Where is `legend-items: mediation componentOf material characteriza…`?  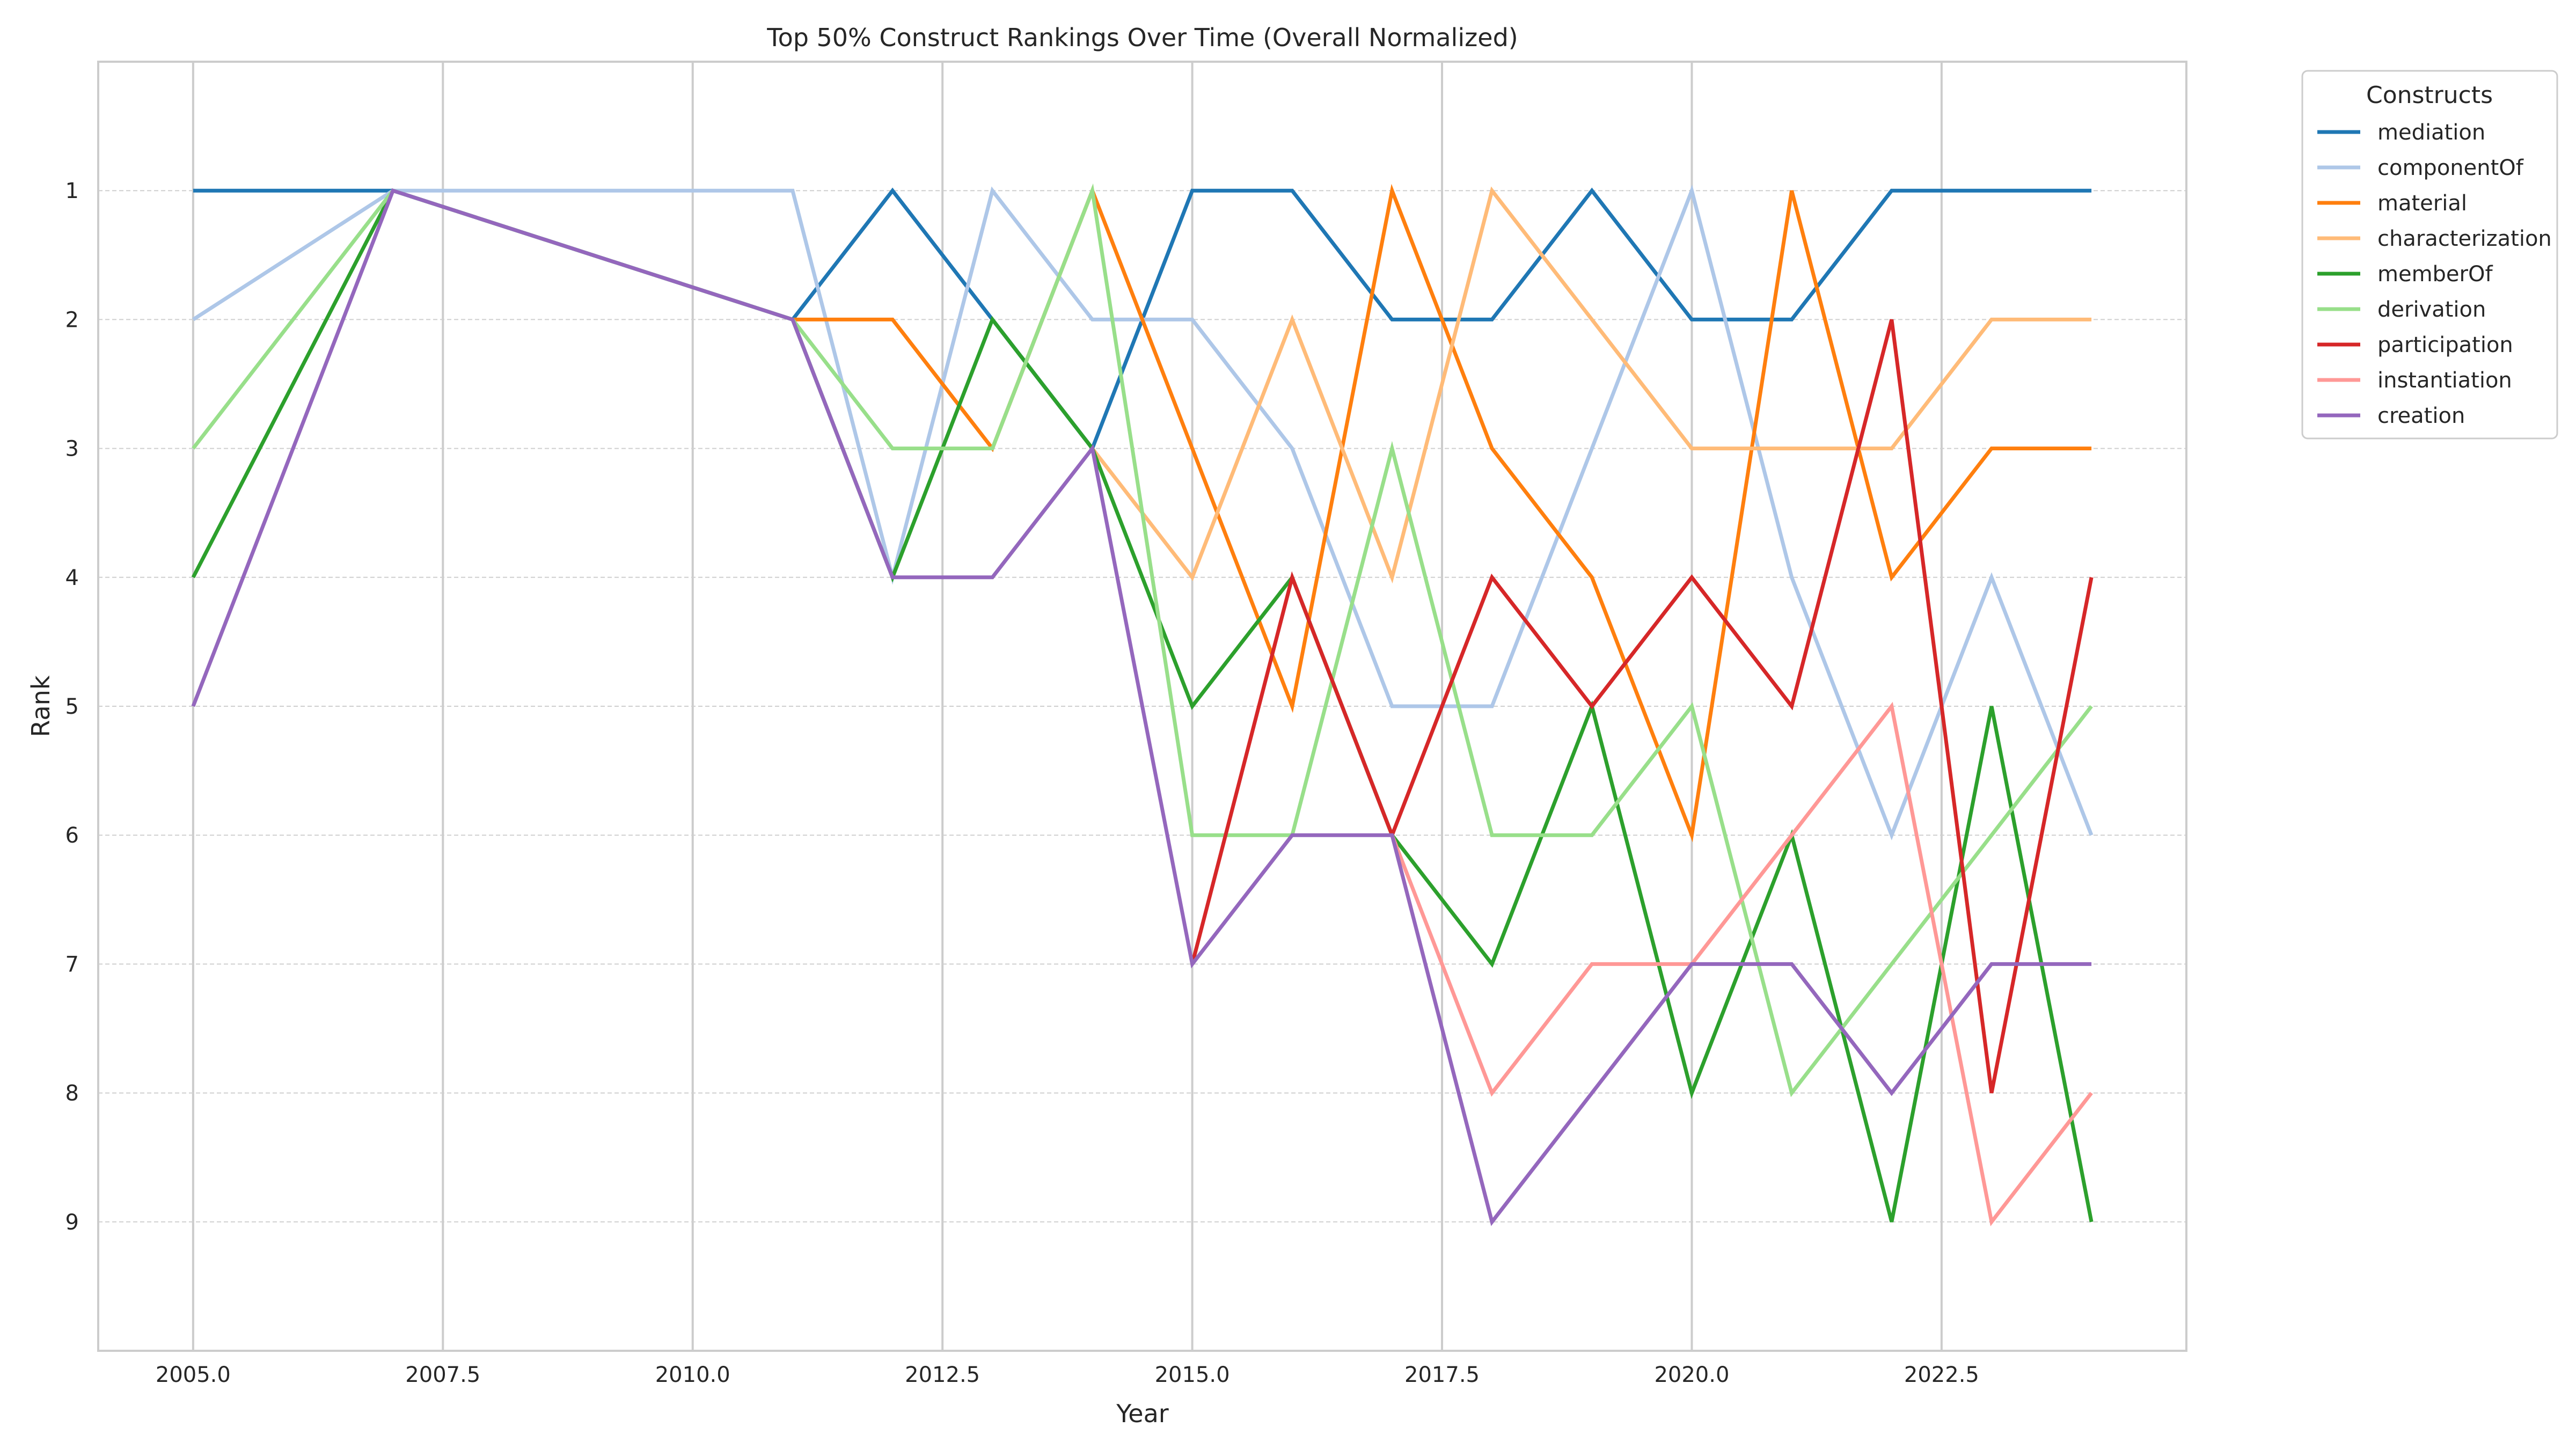
legend-items: mediation componentOf material characteriza… is located at coordinates (2434, 274).